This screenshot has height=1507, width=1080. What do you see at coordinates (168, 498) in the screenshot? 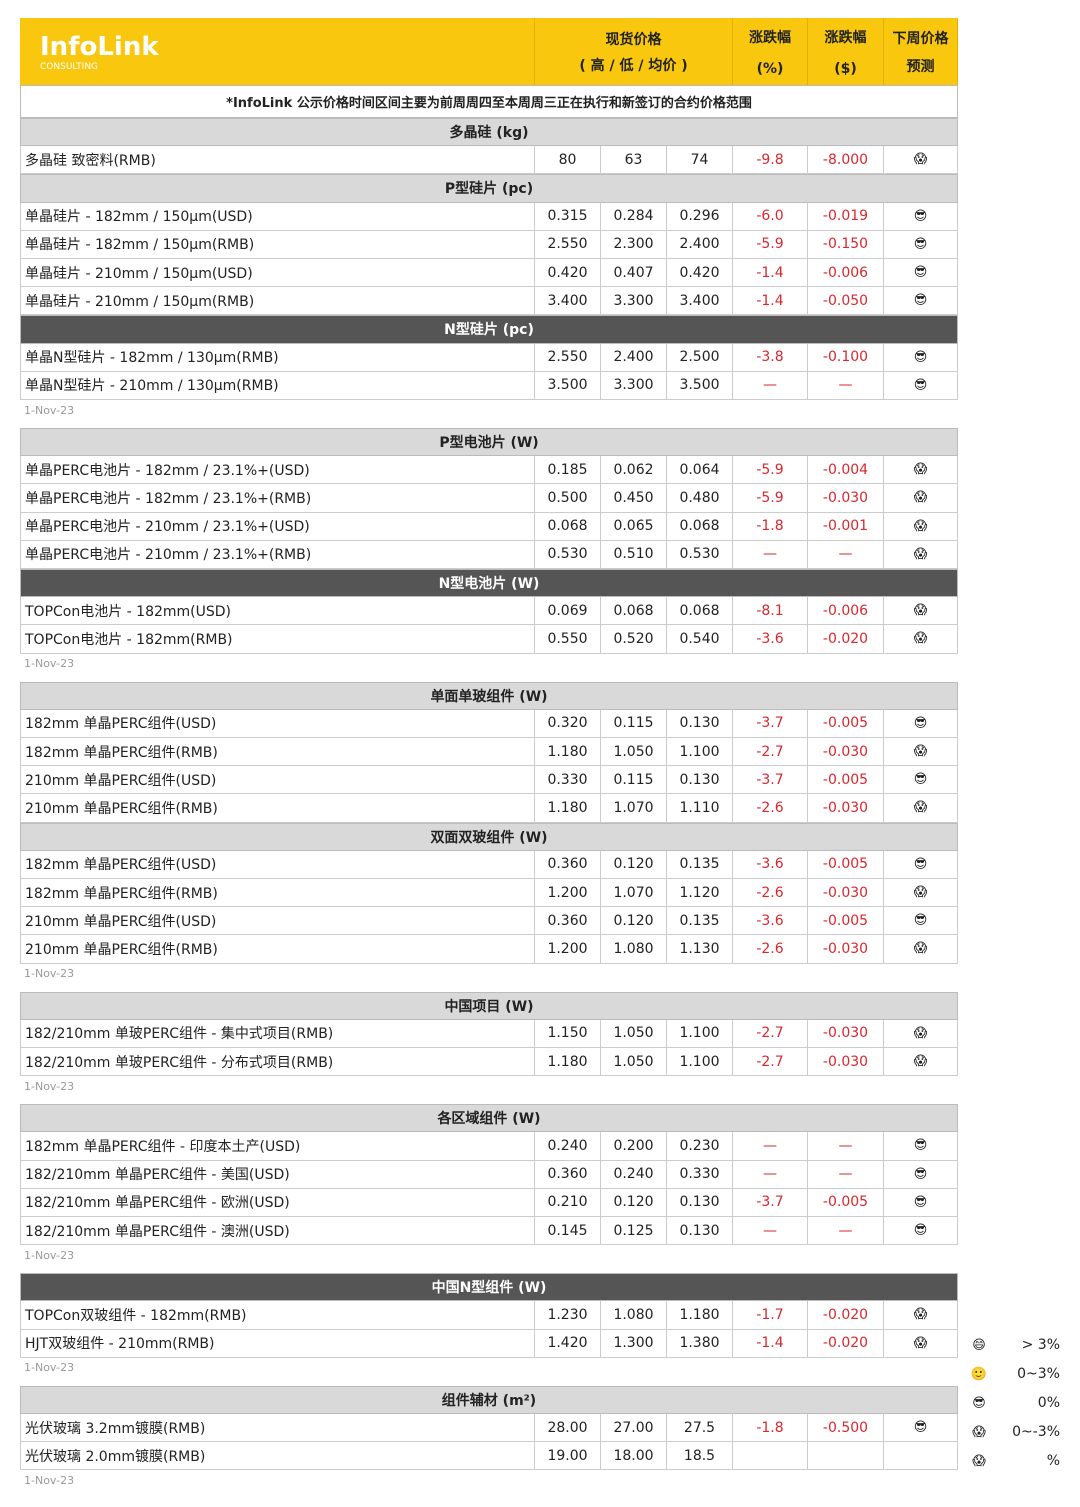
I see `item-name: 单晶PERC电池片 - 182mm / 23.1%+(RMB)` at bounding box center [168, 498].